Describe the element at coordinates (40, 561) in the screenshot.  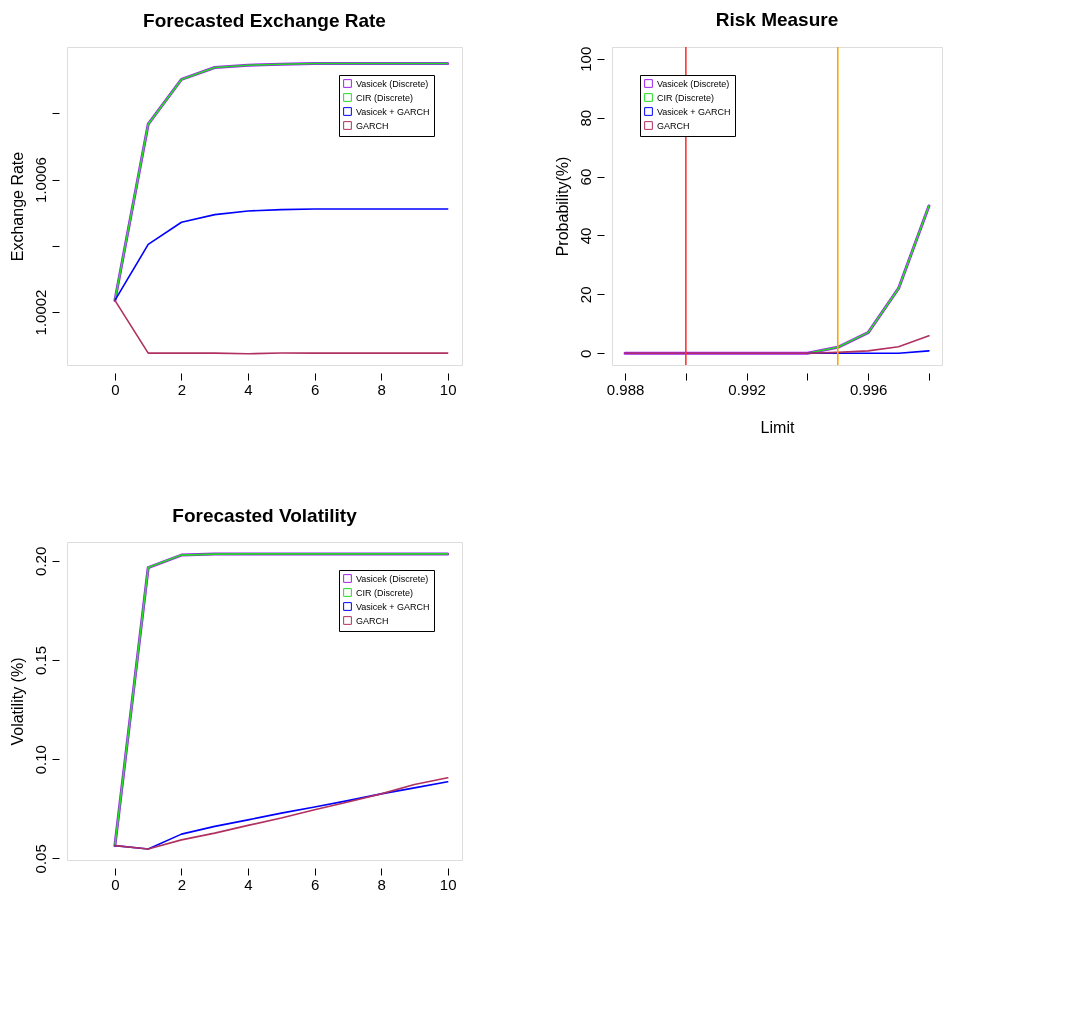
I see `y-tick-label: 0.20` at that location.